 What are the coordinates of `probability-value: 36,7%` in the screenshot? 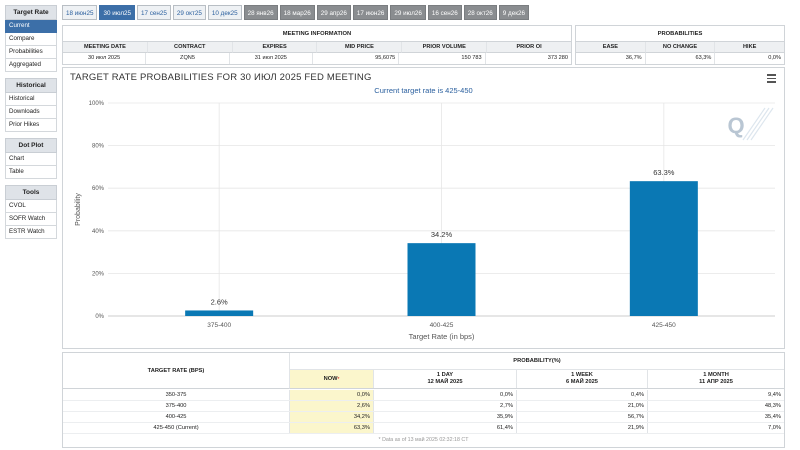 It's located at (611, 58).